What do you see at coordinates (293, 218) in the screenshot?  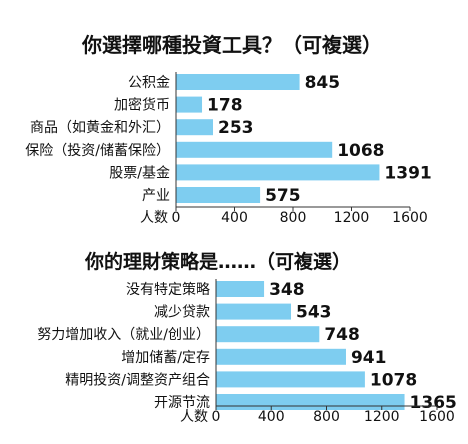 I see `chart1-tick-label-3: 800` at bounding box center [293, 218].